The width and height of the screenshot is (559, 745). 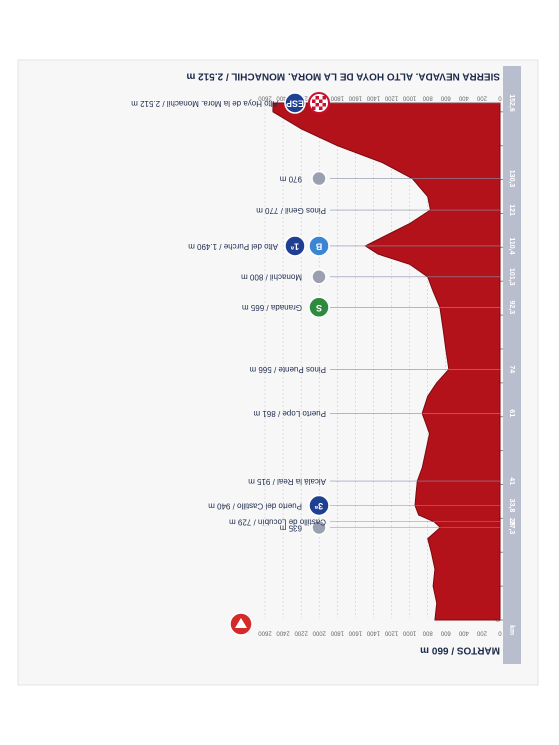 What do you see at coordinates (511, 481) in the screenshot?
I see `km-label: 41` at bounding box center [511, 481].